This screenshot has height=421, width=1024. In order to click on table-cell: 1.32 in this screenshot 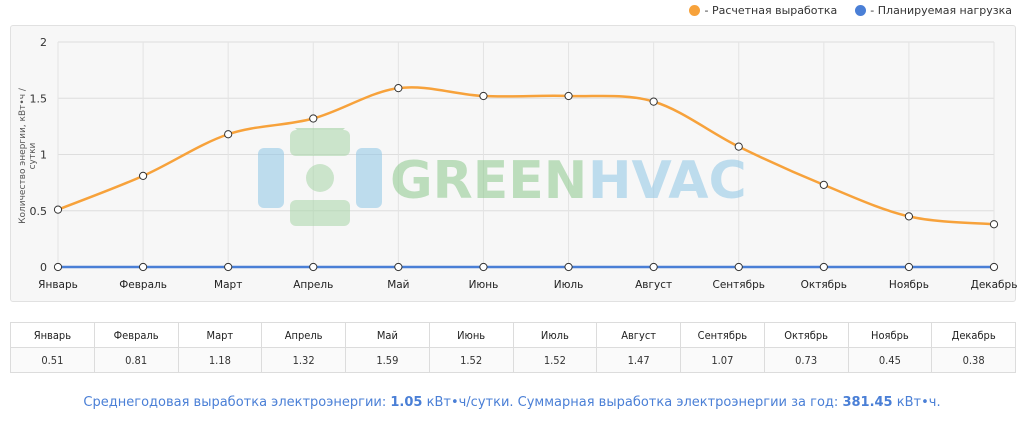, I will do `click(303, 360)`.